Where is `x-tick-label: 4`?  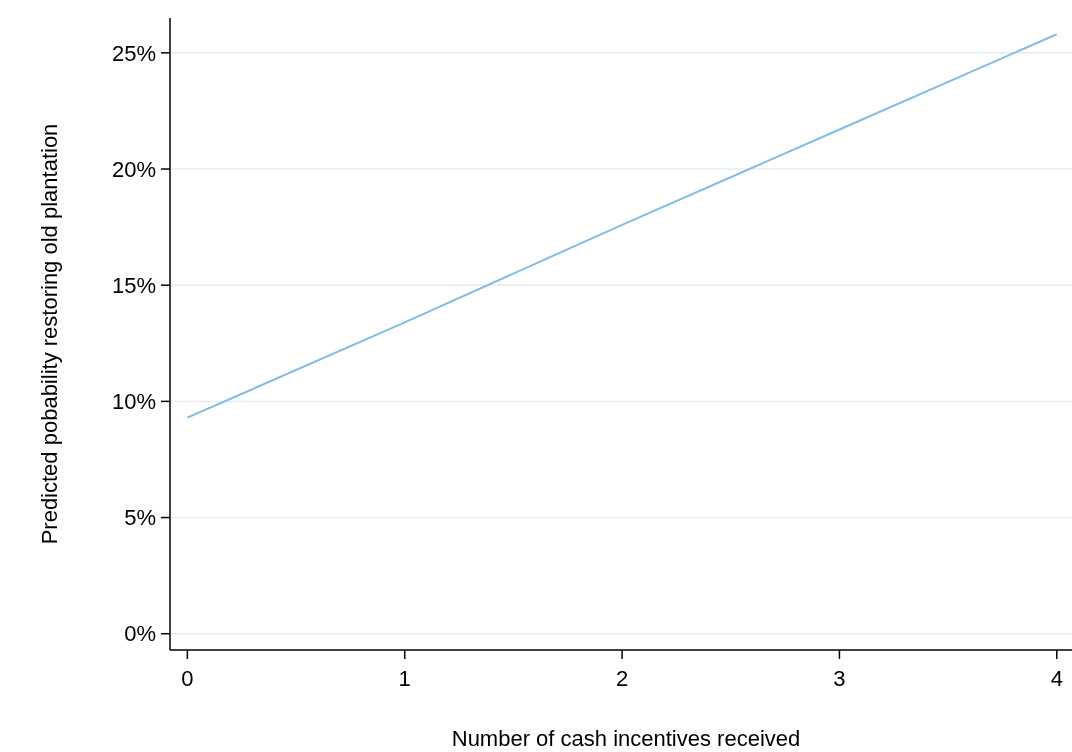
x-tick-label: 4 is located at coordinates (1056, 678).